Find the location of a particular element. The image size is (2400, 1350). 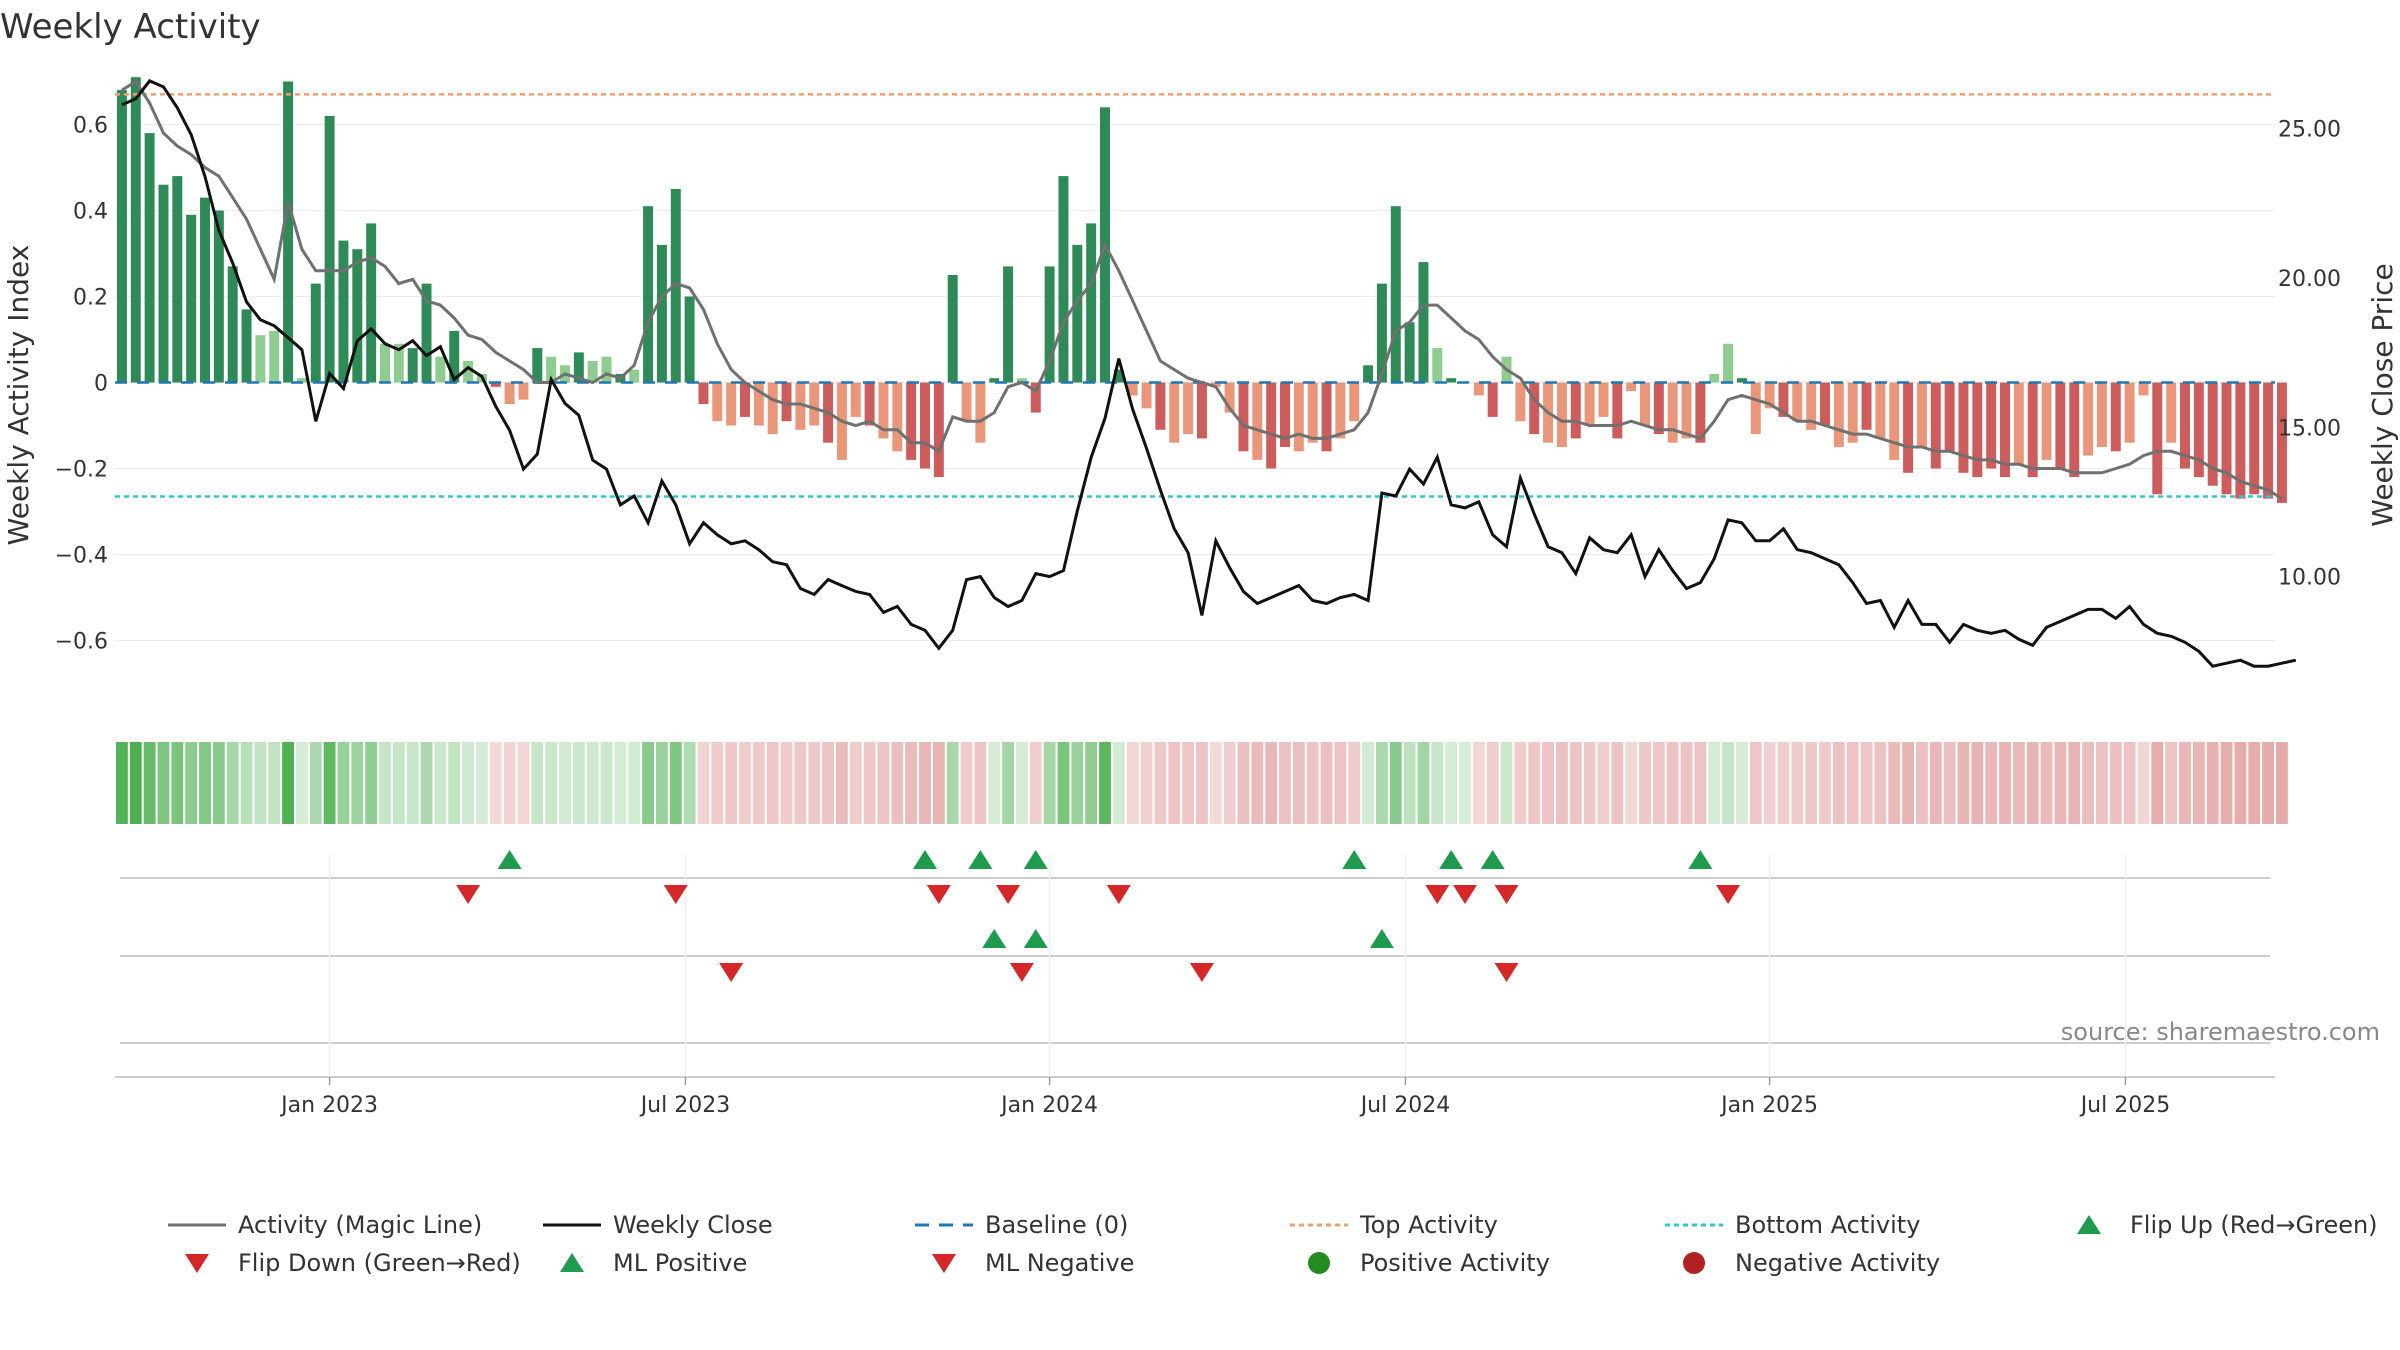

legend-item: ML Negative is located at coordinates (1033, 1263).